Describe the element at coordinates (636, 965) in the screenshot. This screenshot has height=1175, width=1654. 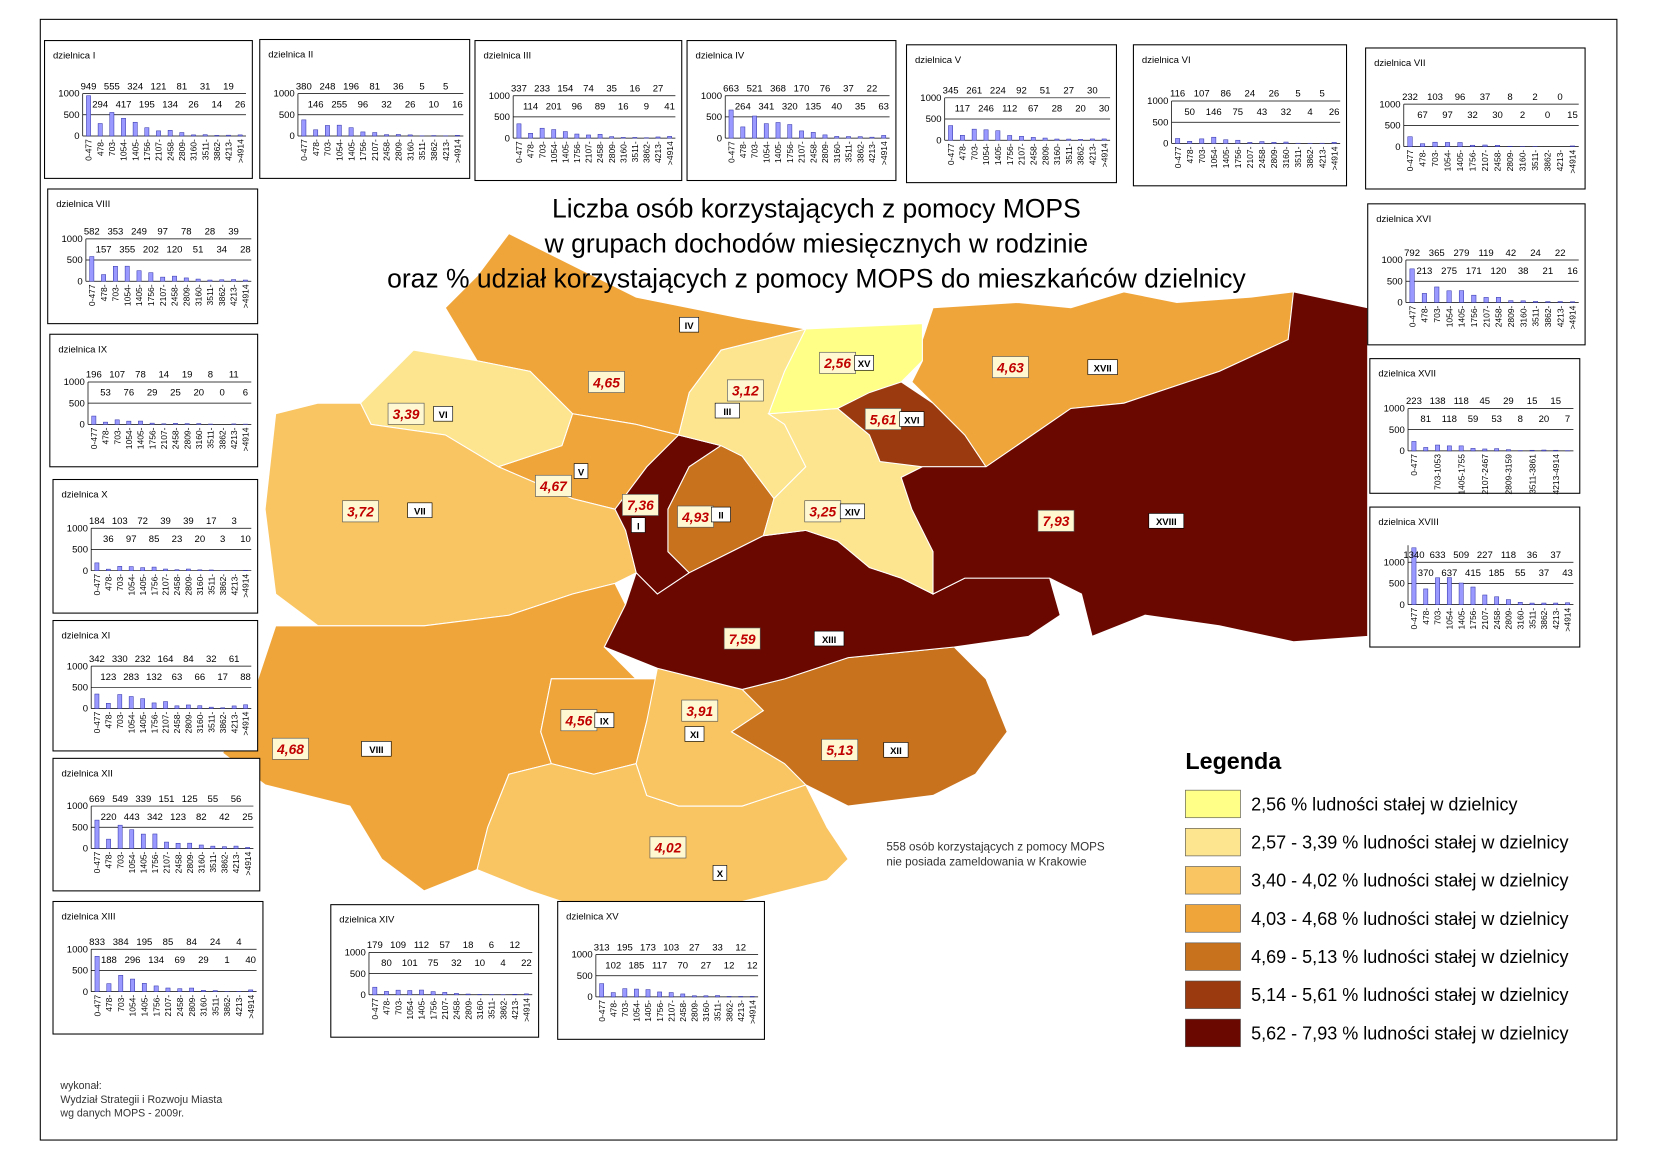
I see `value-label: 185` at that location.